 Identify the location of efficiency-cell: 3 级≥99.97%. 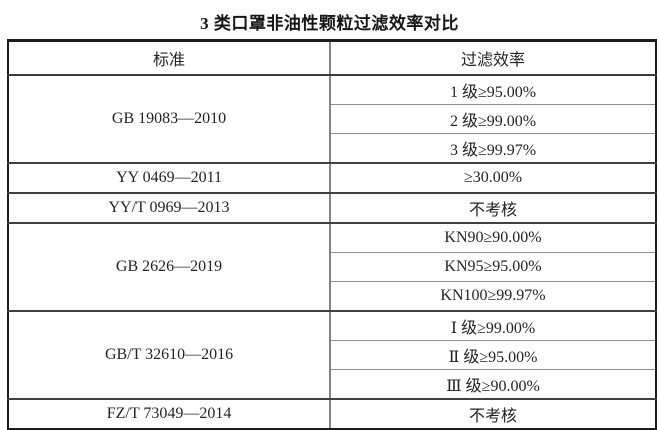
(493, 148).